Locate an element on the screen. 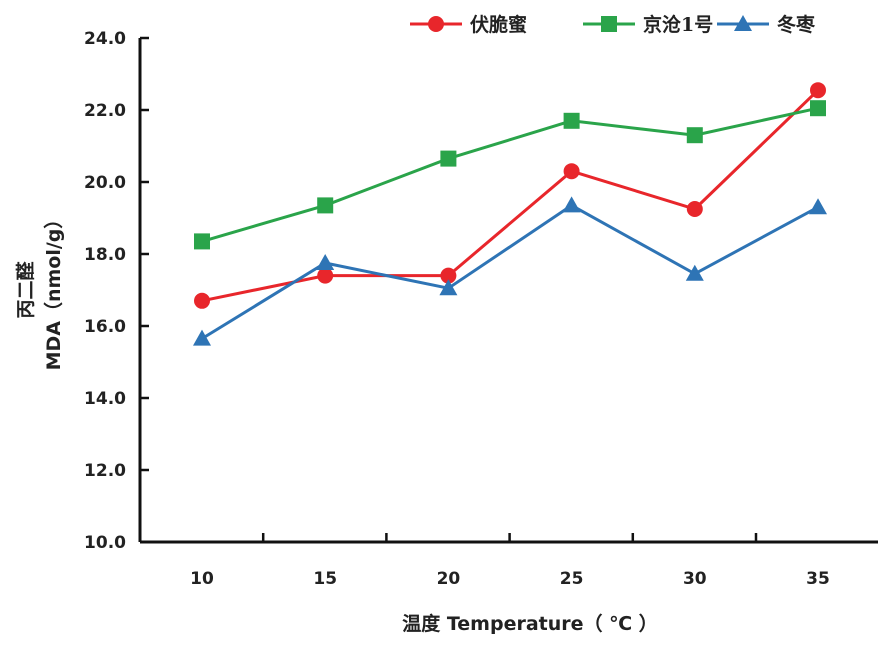 Image resolution: width=886 pixels, height=646 pixels. legend-item: 京沧1号 is located at coordinates (648, 24).